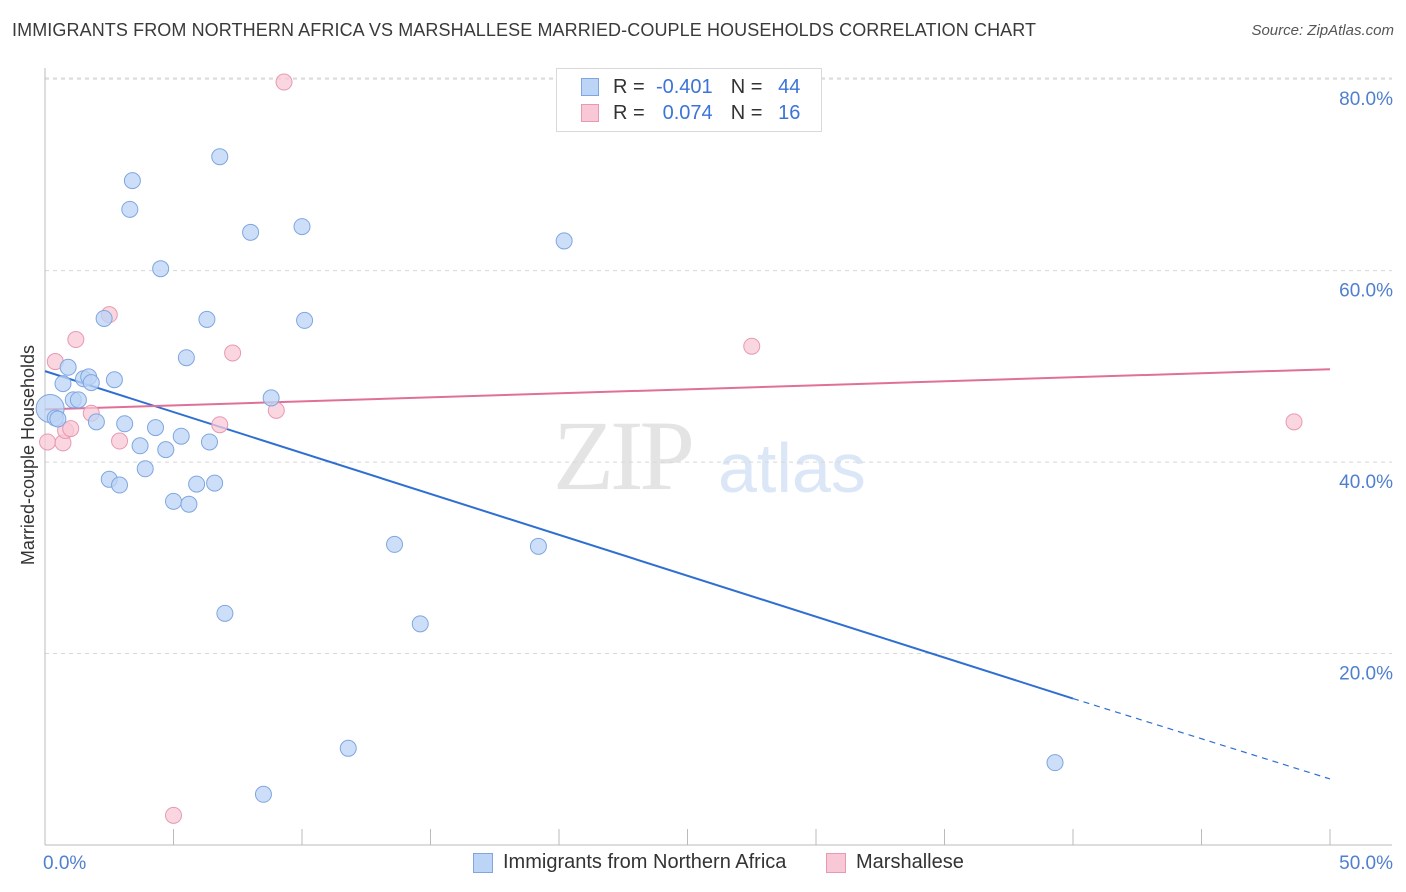 This screenshot has width=1406, height=892. I want to click on y-tick-label: 40.0%, so click(1366, 482).